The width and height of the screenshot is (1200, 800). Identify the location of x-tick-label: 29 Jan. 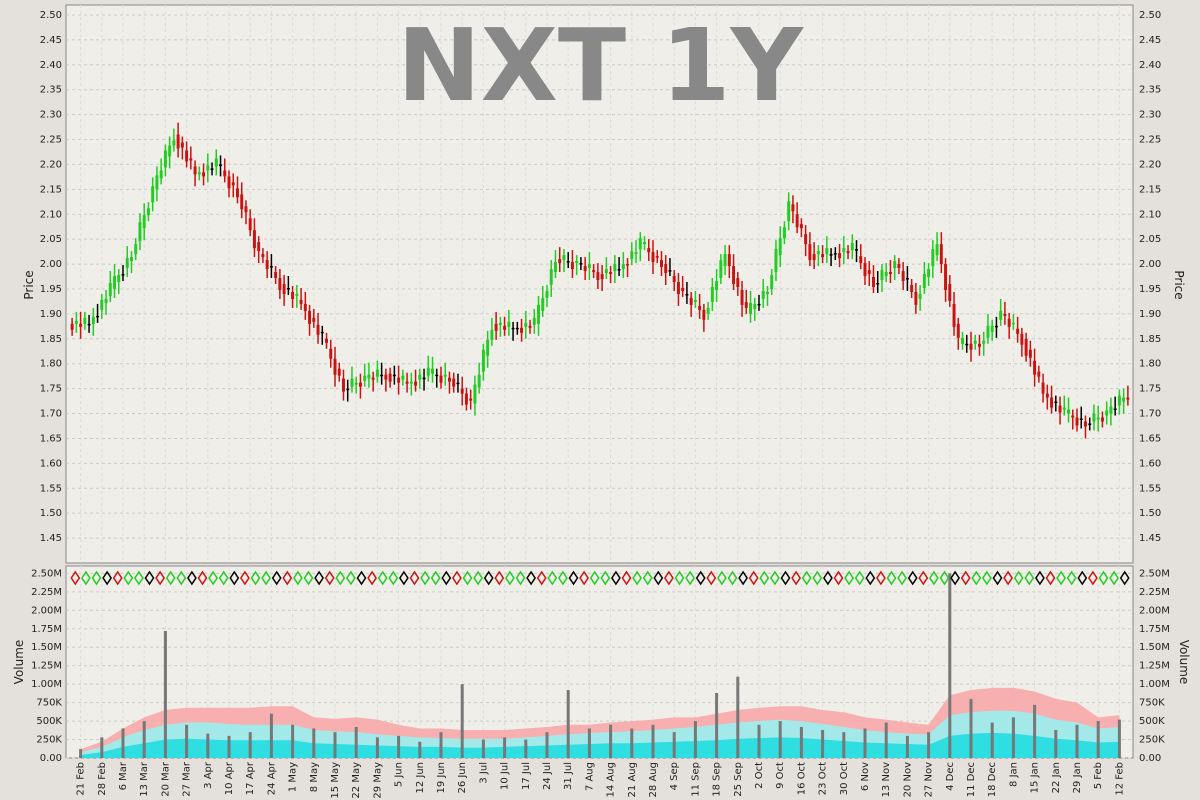
(1077, 777).